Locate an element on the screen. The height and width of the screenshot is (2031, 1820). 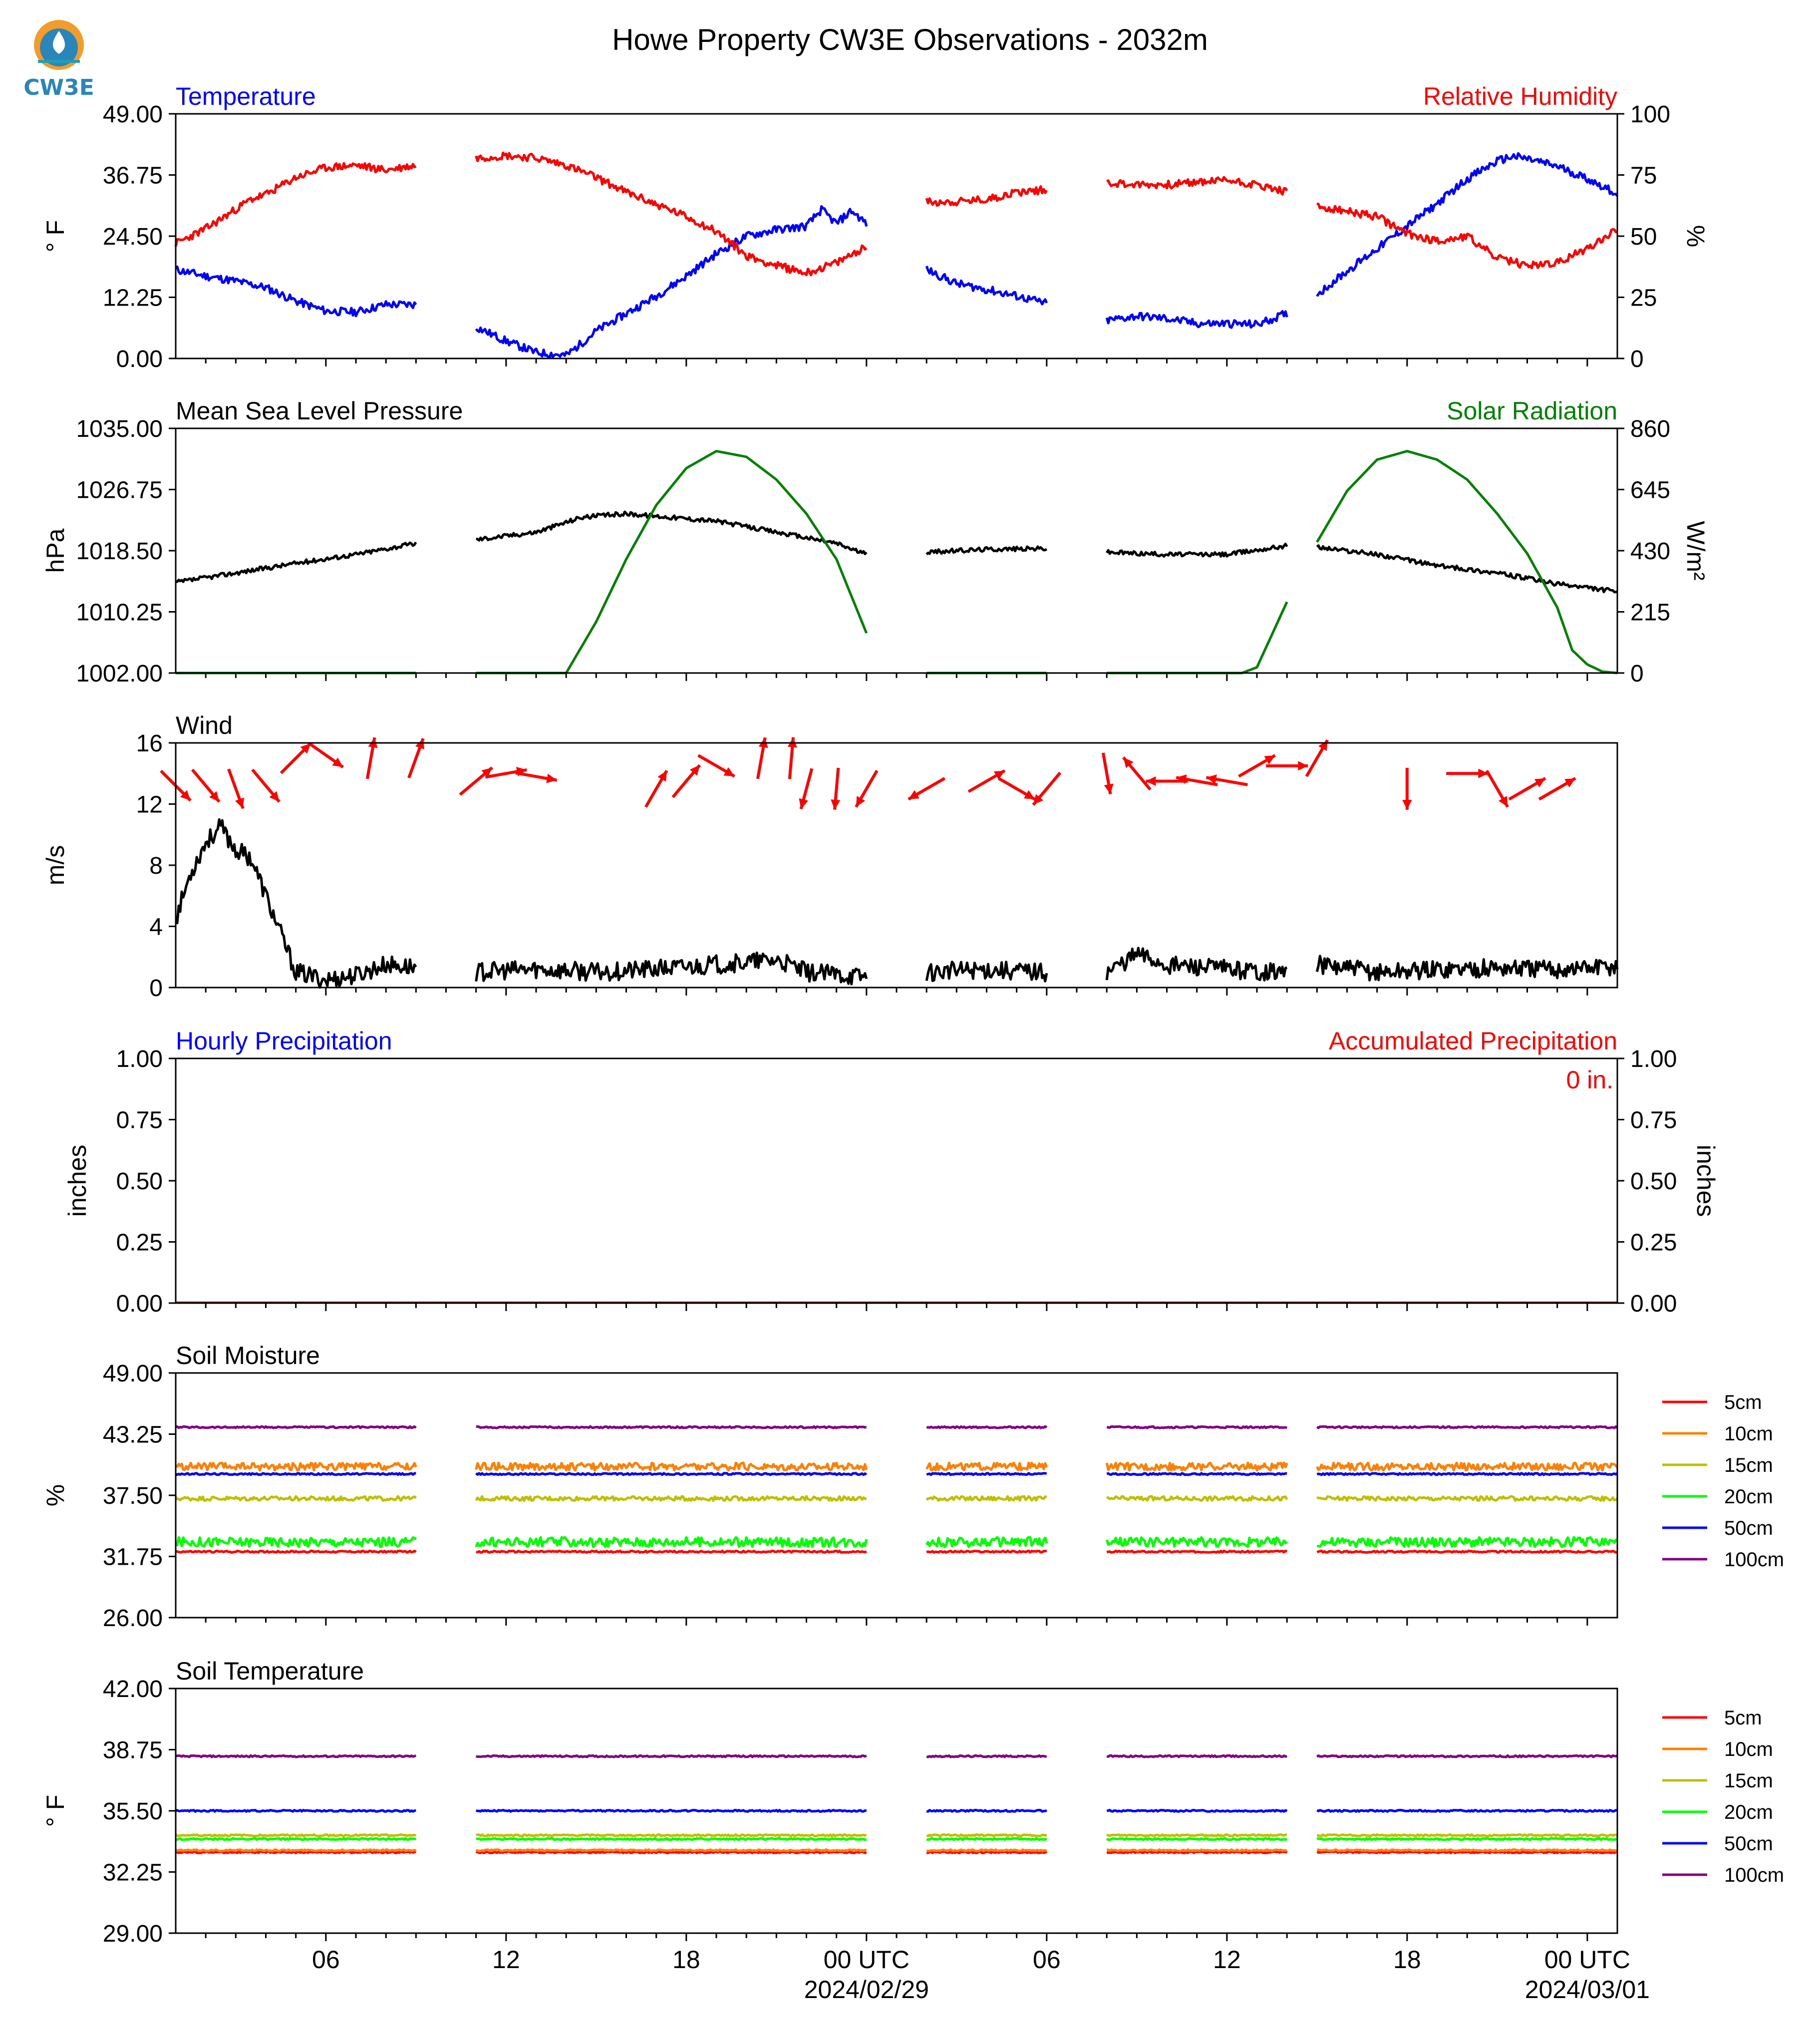
wind-speed-line-seg2 is located at coordinates (986, 972).